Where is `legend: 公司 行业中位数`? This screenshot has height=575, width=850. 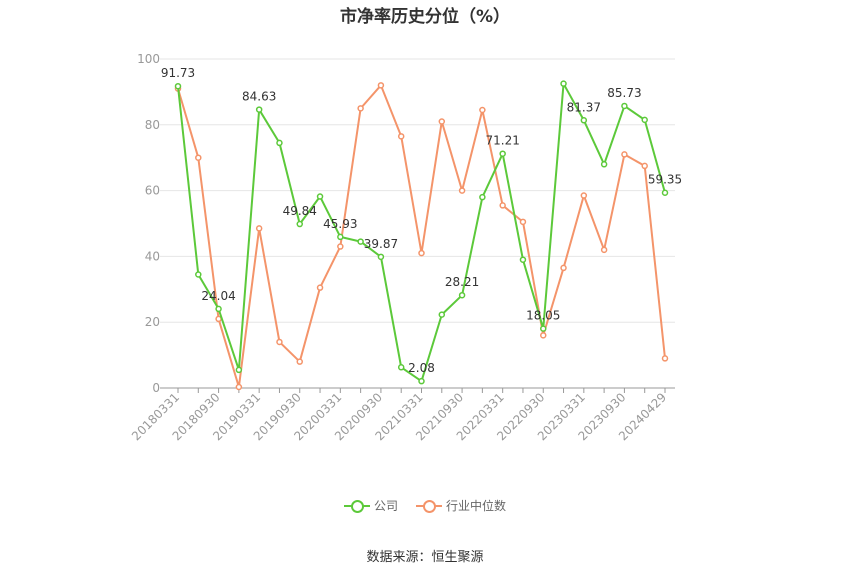 legend: 公司 行业中位数 is located at coordinates (425, 505).